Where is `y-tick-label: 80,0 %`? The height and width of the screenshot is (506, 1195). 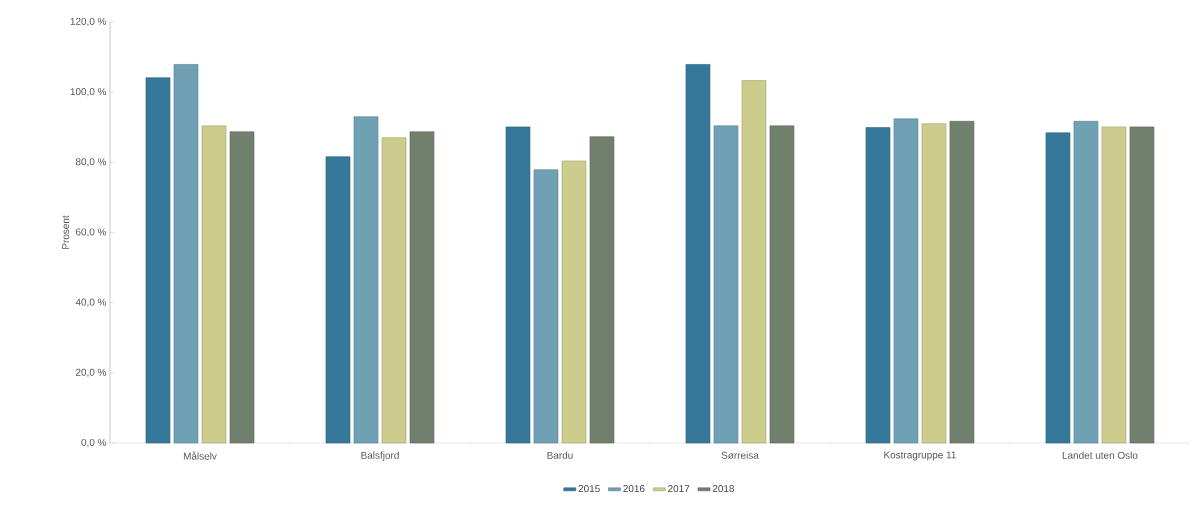 y-tick-label: 80,0 % is located at coordinates (91, 162).